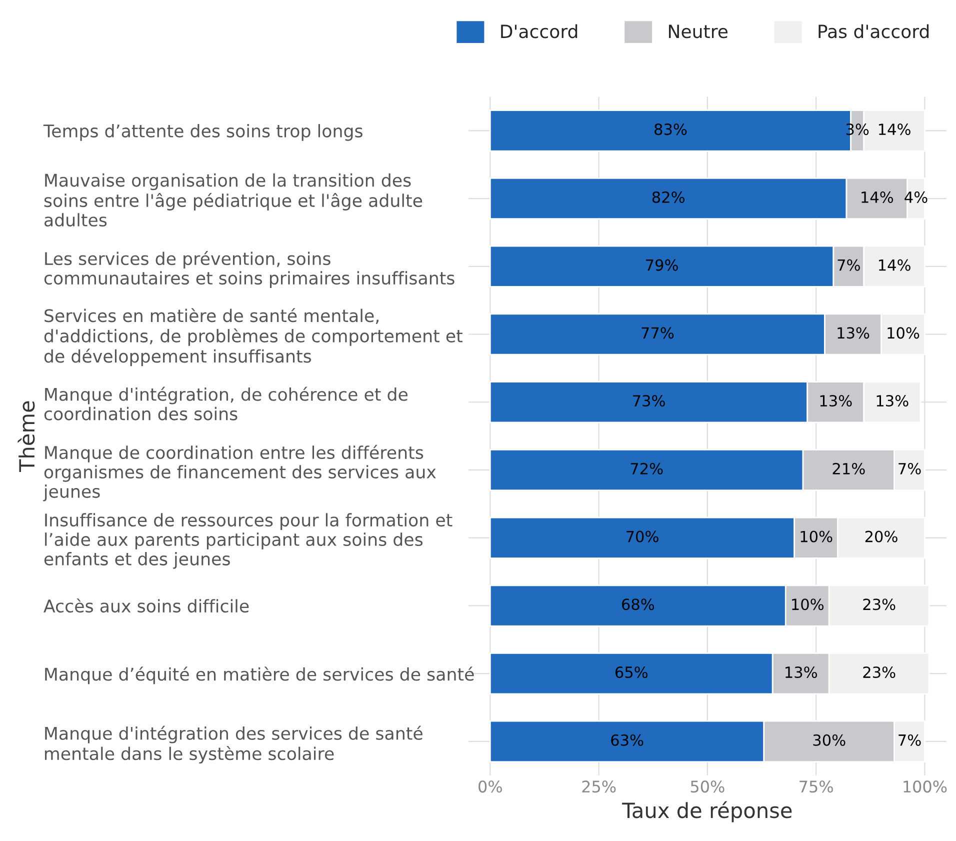 The image size is (956, 841). I want to click on data-label: 83%, so click(670, 130).